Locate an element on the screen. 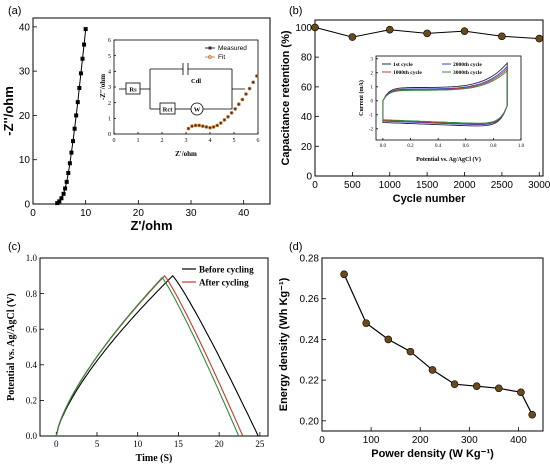 The width and height of the screenshot is (550, 467). y-tick-label: 80 is located at coordinates (307, 58).